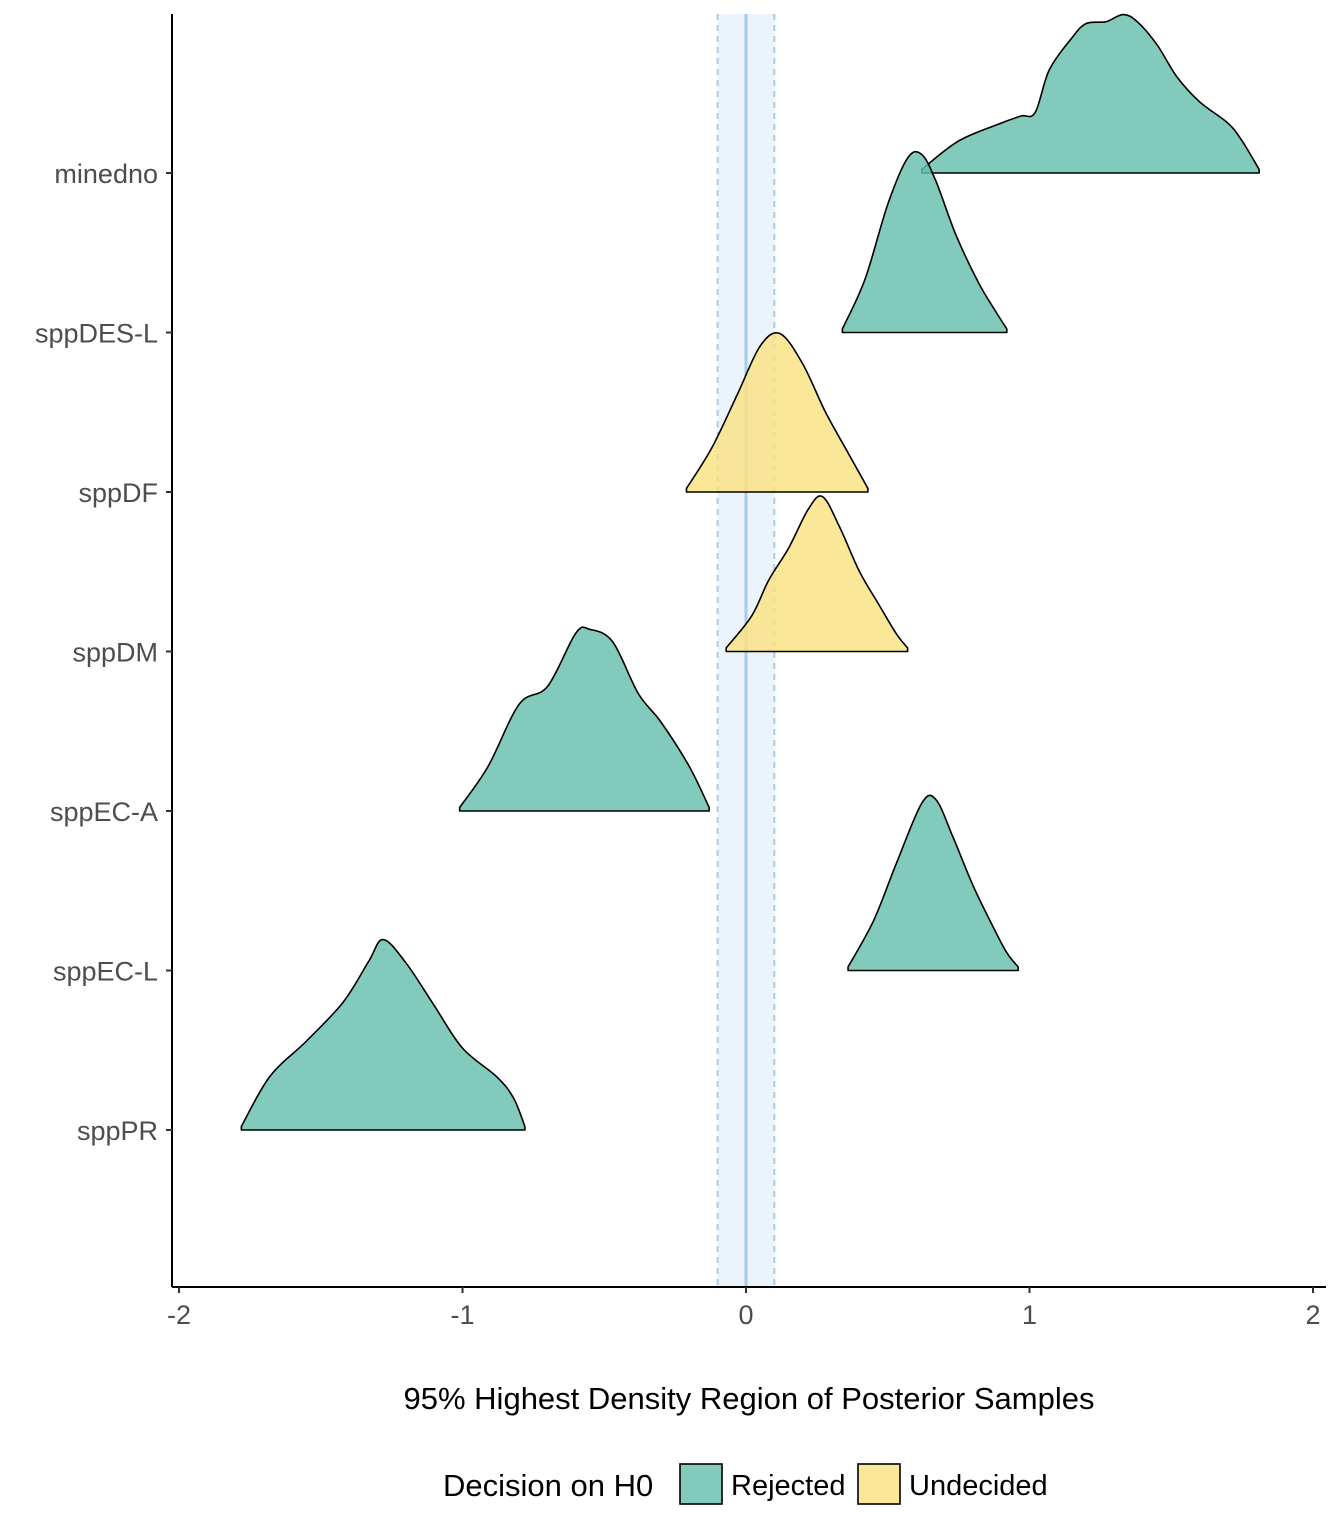 Image resolution: width=1344 pixels, height=1536 pixels. Describe the element at coordinates (104, 812) in the screenshot. I see `y-tick-label: sppEC-A` at that location.